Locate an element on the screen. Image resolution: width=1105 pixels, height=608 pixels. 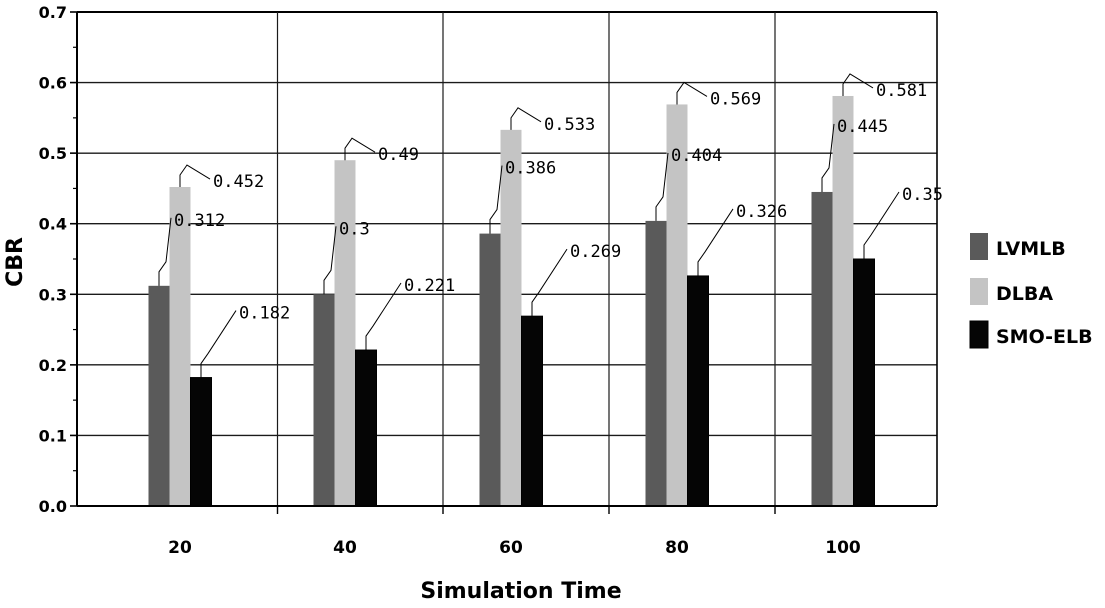
legend-swatch-lvmlb is located at coordinates (979, 246).